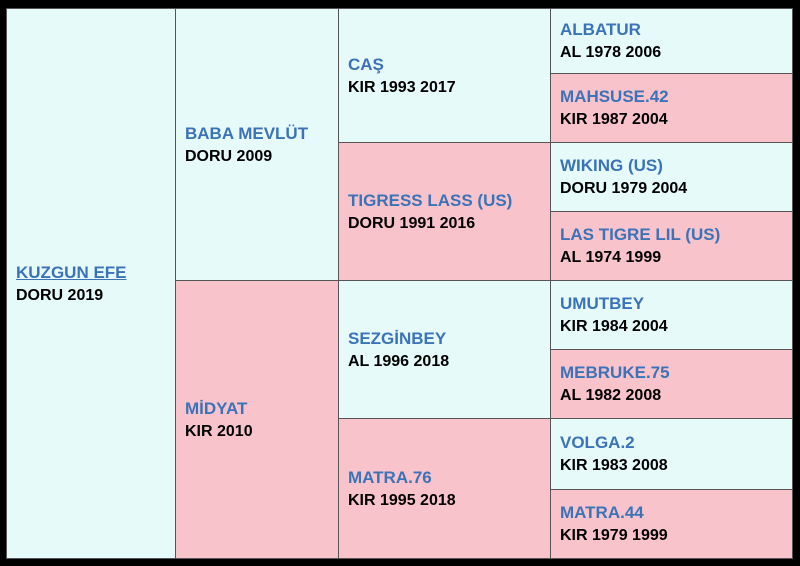 The height and width of the screenshot is (566, 800). What do you see at coordinates (449, 200) in the screenshot?
I see `sire-dam-name: TIGRESS LASS (US)` at bounding box center [449, 200].